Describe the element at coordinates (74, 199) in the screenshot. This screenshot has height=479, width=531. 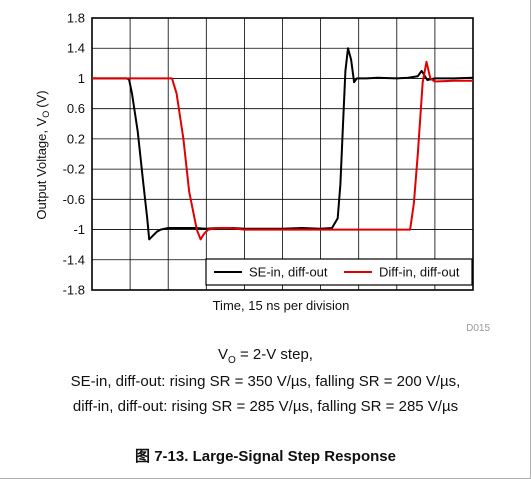
I see `y-tick-label: -0.6` at that location.